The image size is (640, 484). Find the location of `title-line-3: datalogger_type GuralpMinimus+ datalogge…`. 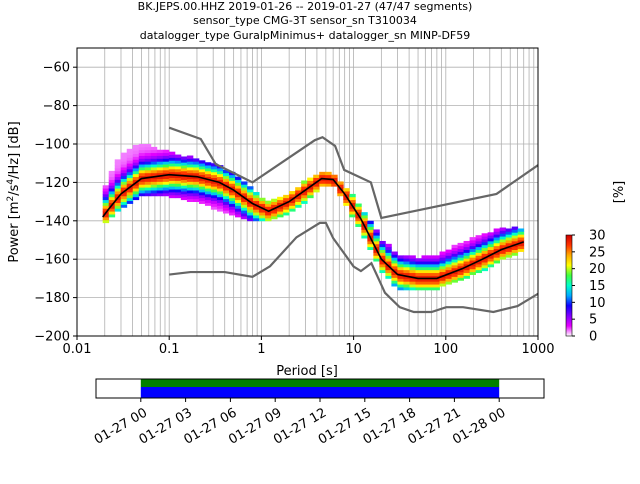

title-line-3: datalogger_type GuralpMinimus+ datalogge… is located at coordinates (305, 35).